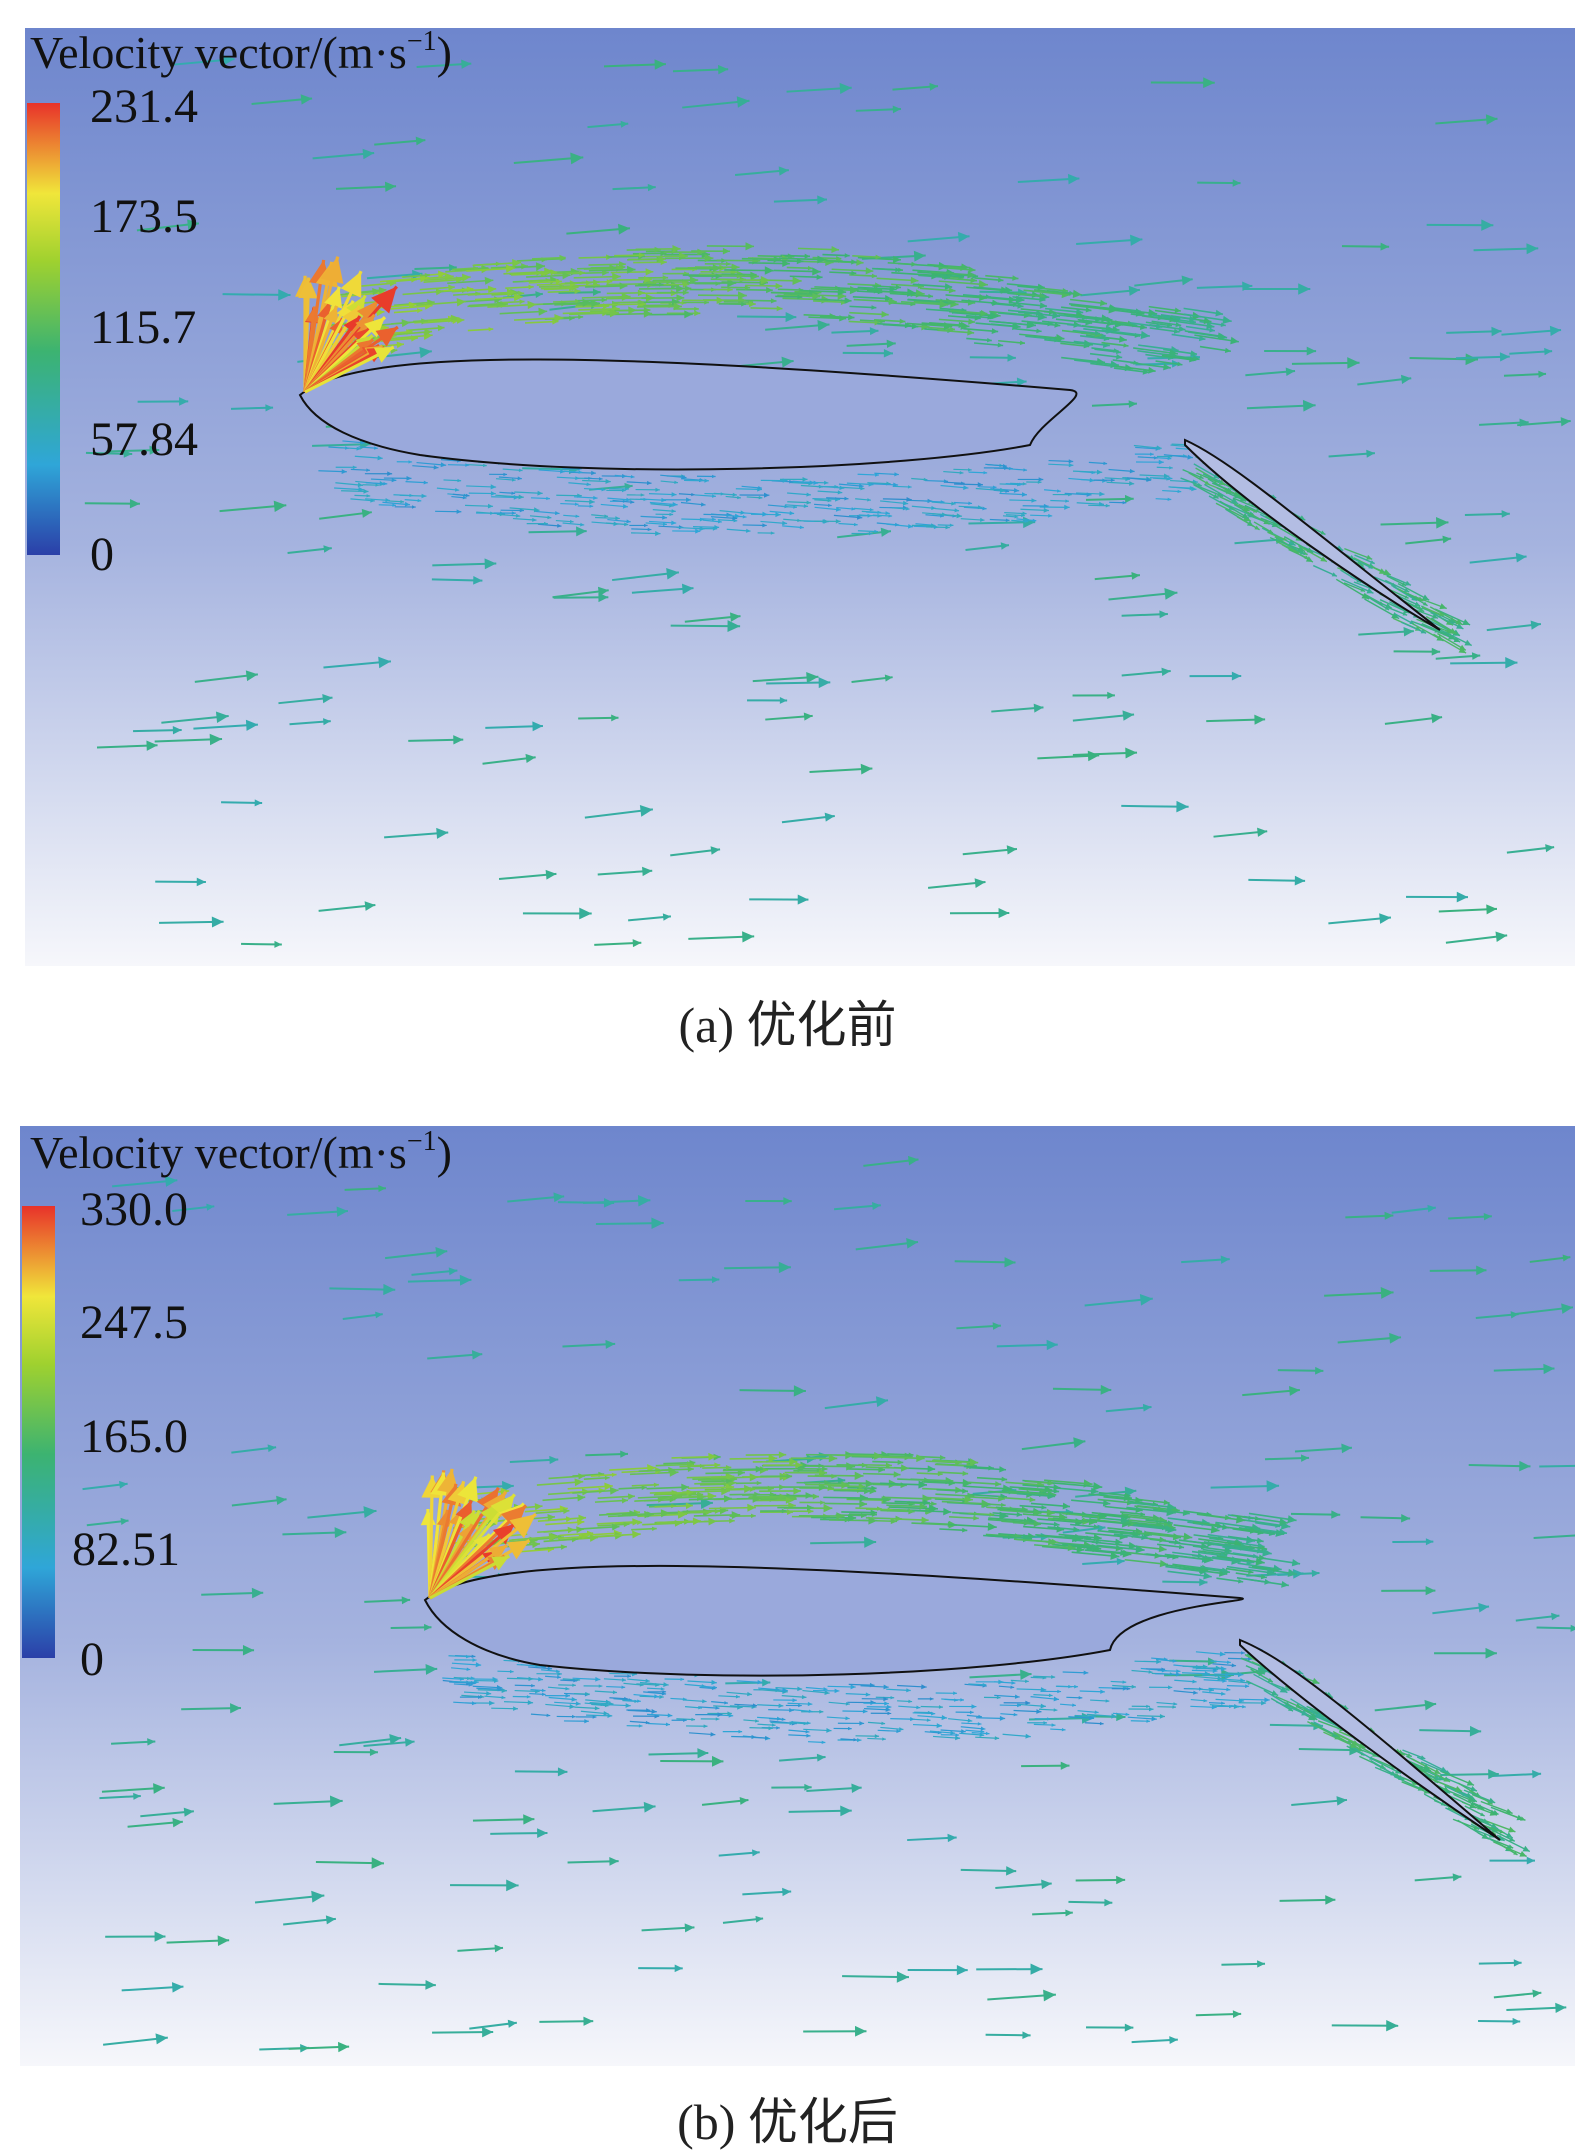  Describe the element at coordinates (787, 1021) in the screenshot. I see `caption-a: (a) 优化前` at that location.